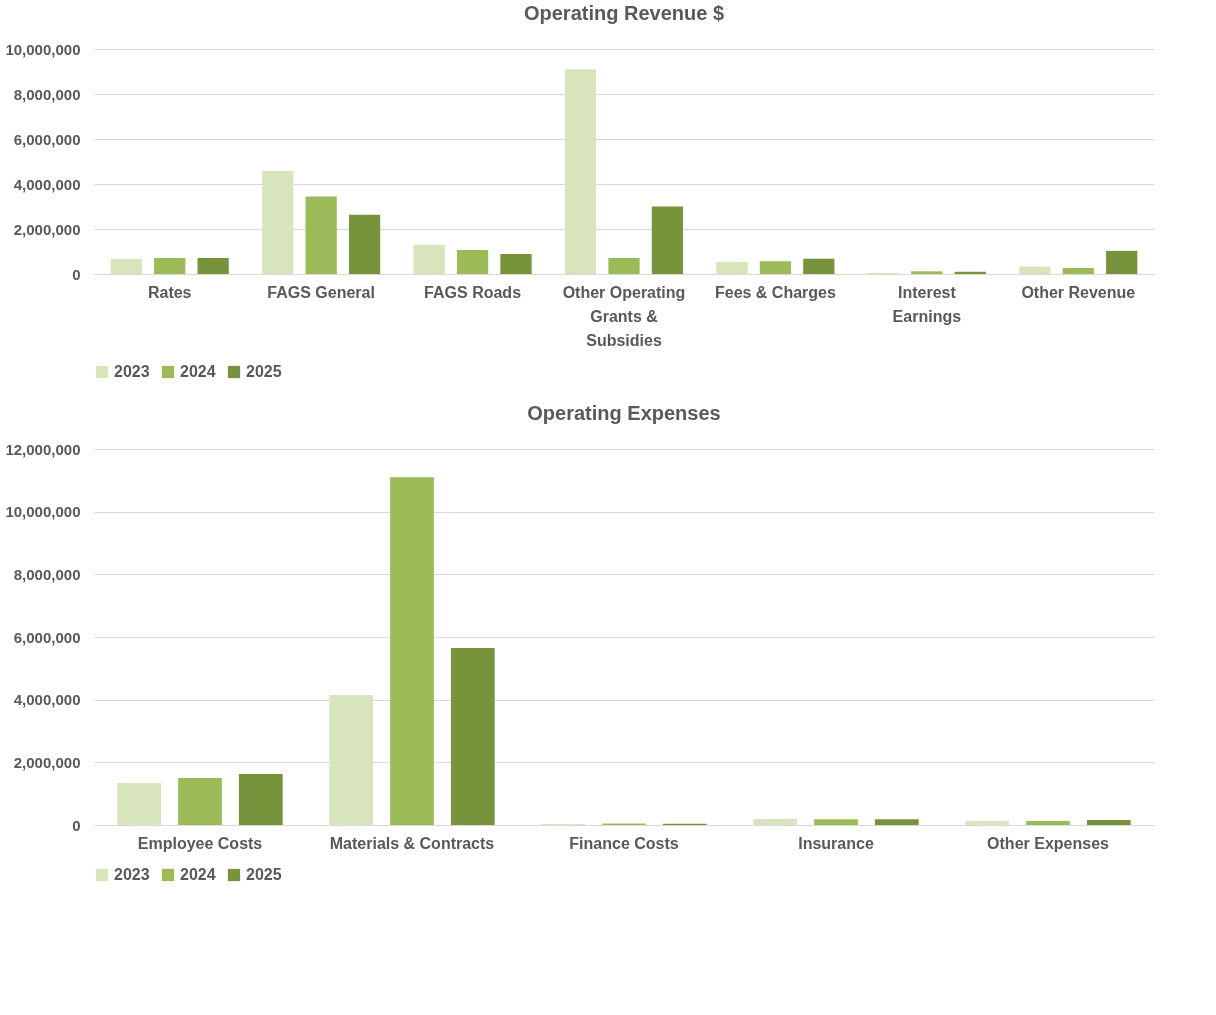 Image resolution: width=1216 pixels, height=1015 pixels. What do you see at coordinates (624, 316) in the screenshot?
I see `x-tick-label: Other Operating Grants & Subsidies` at bounding box center [624, 316].